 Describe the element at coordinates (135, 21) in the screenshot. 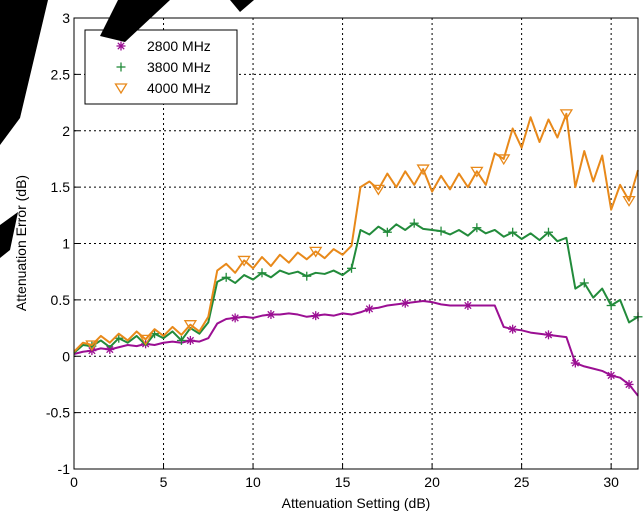

I see `black-stroke-top-fragment` at that location.